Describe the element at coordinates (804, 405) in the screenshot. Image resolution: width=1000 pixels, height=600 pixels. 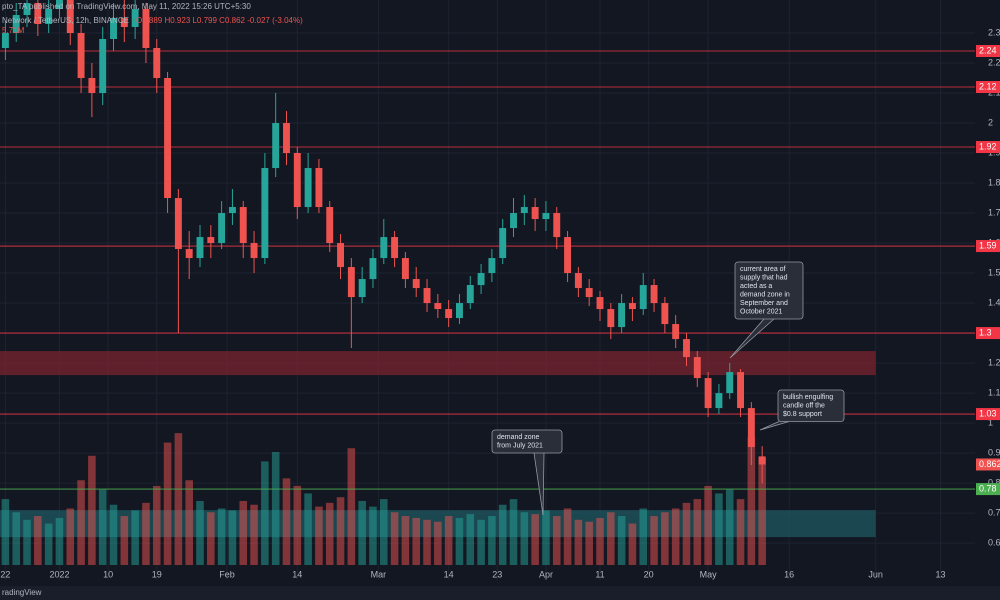
I see `callout-text: candle off the` at that location.